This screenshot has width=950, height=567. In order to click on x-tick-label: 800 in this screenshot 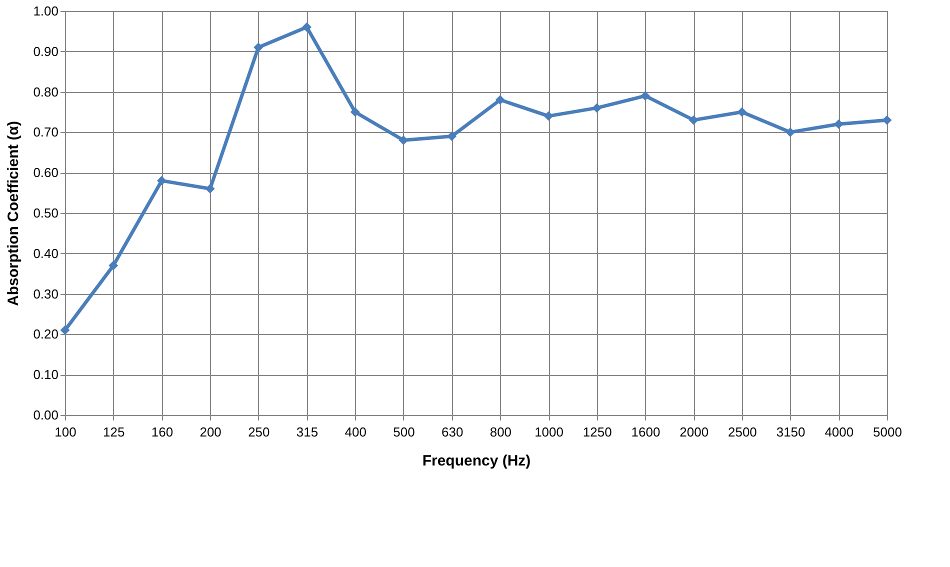, I will do `click(501, 432)`.